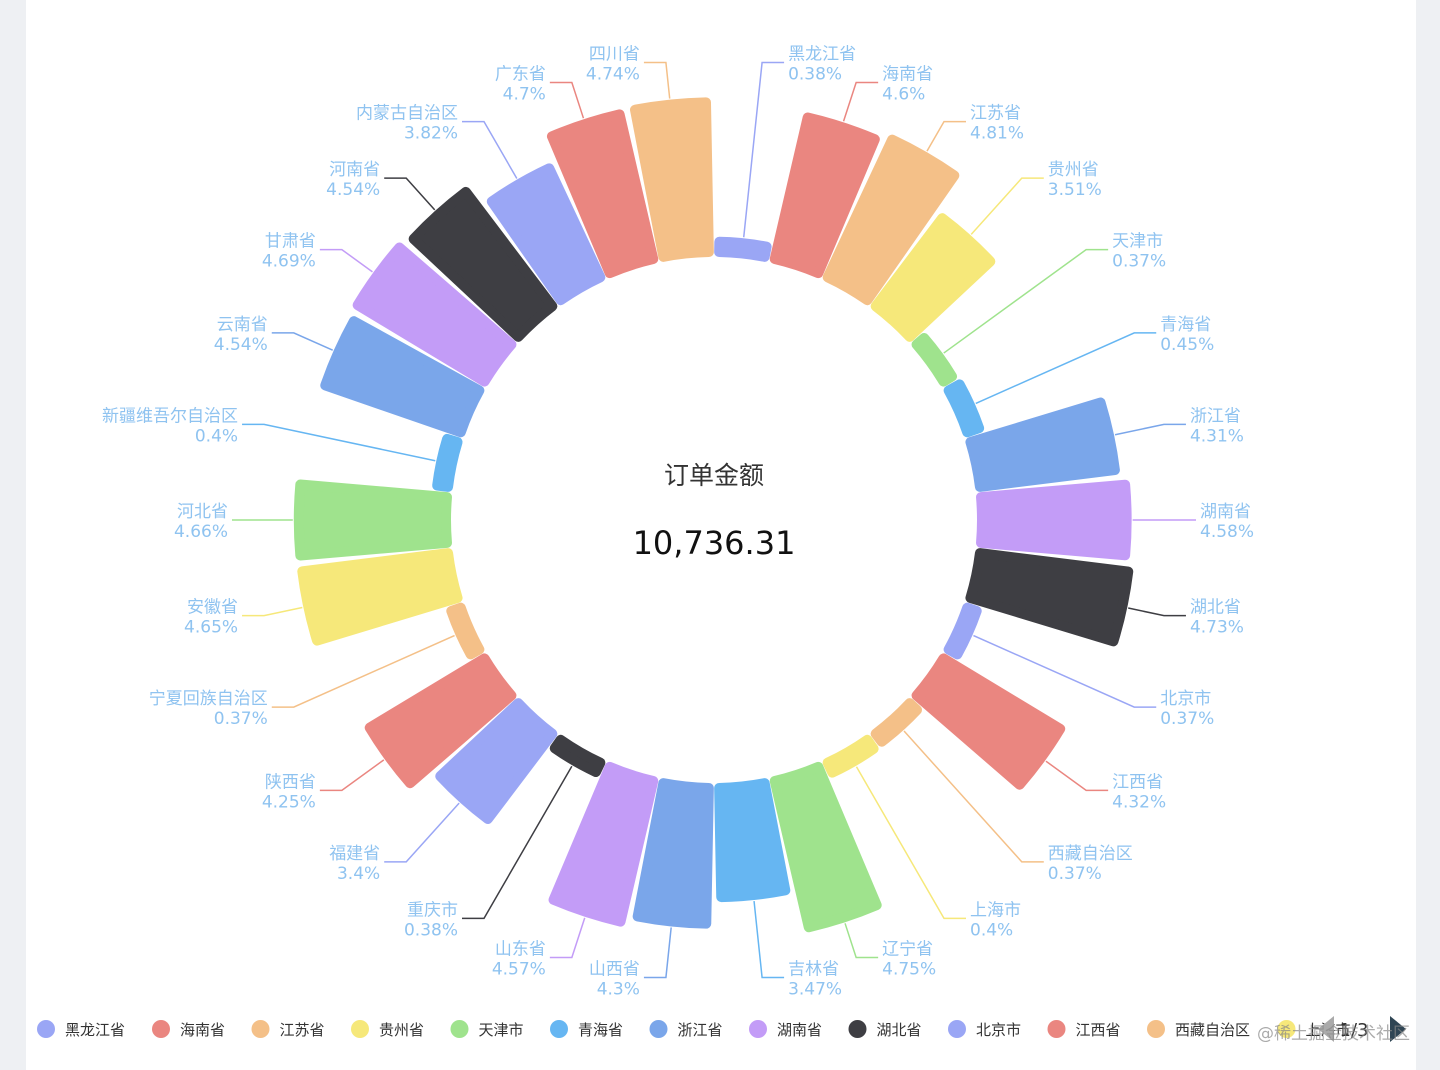 This screenshot has height=1070, width=1440. What do you see at coordinates (1215, 416) in the screenshot?
I see `slice-label-name-7: 浙江省` at bounding box center [1215, 416].